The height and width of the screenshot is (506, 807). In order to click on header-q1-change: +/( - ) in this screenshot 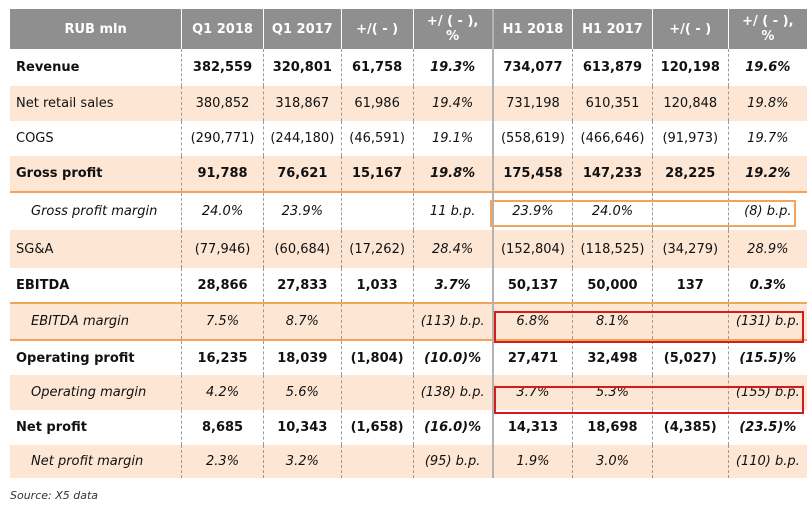, I will do `click(376, 29)`.